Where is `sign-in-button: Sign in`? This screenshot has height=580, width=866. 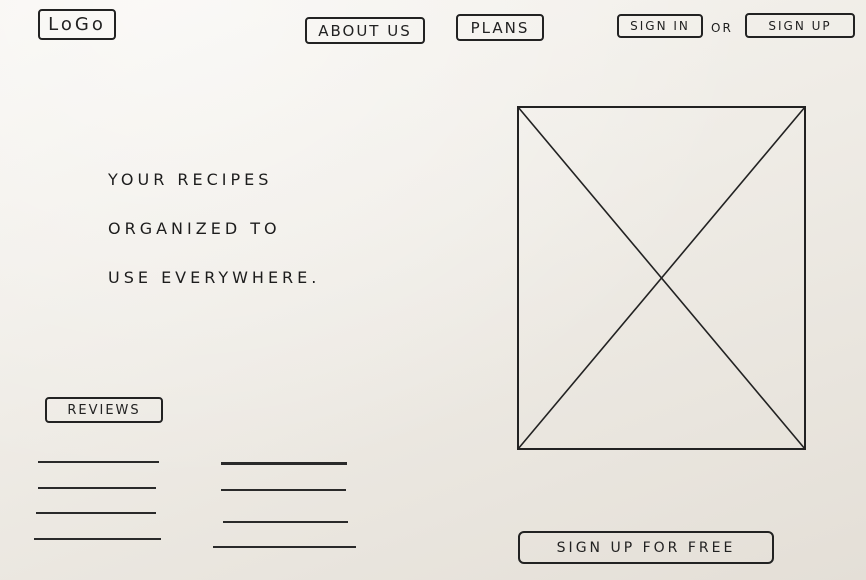 sign-in-button: Sign in is located at coordinates (660, 26).